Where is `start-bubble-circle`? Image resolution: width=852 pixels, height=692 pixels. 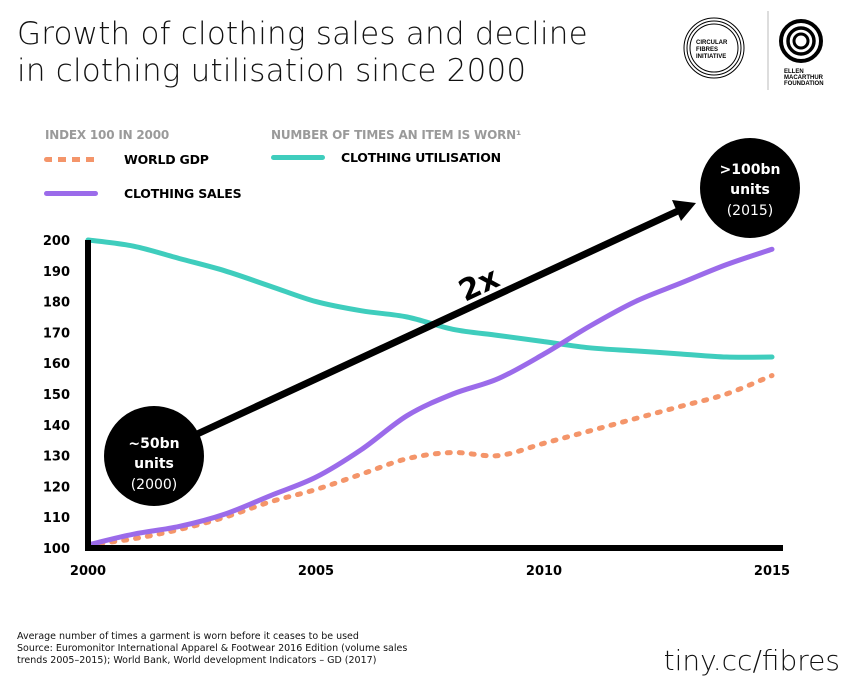
start-bubble-circle is located at coordinates (154, 456).